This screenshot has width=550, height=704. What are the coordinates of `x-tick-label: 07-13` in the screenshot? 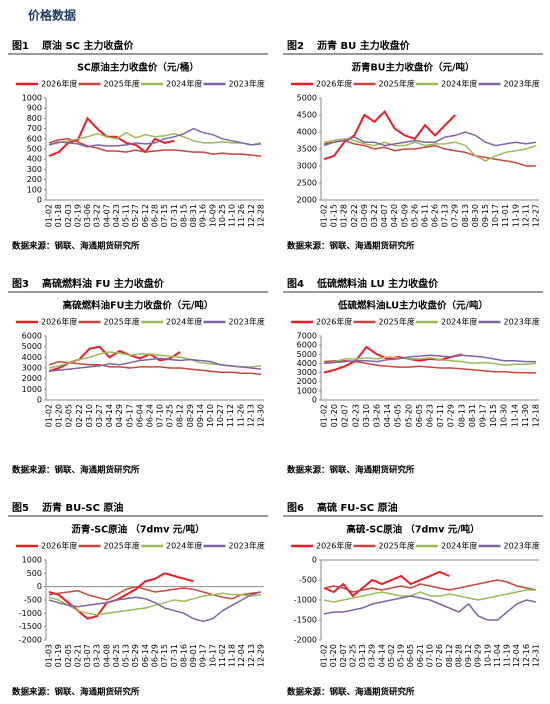 It's located at (445, 215).